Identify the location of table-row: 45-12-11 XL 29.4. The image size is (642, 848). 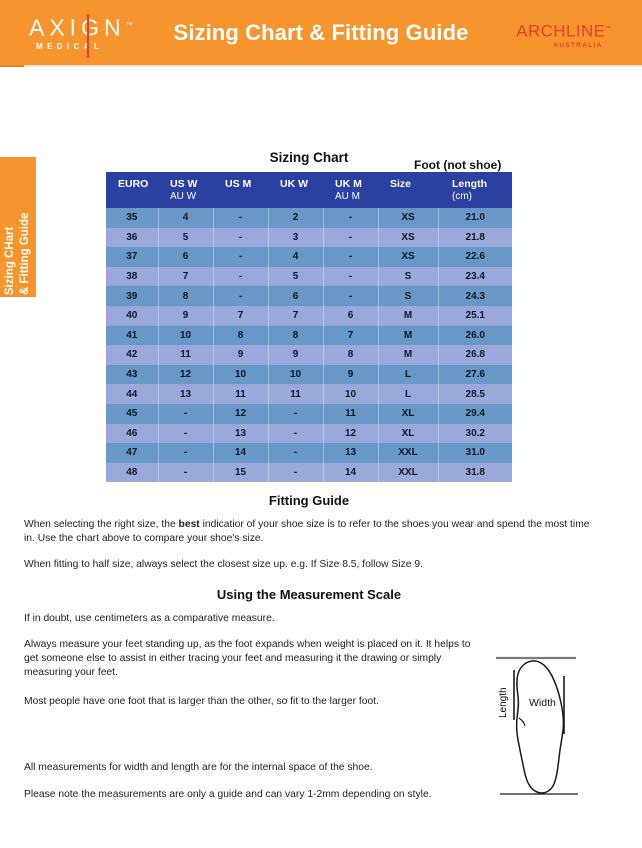
(309, 413).